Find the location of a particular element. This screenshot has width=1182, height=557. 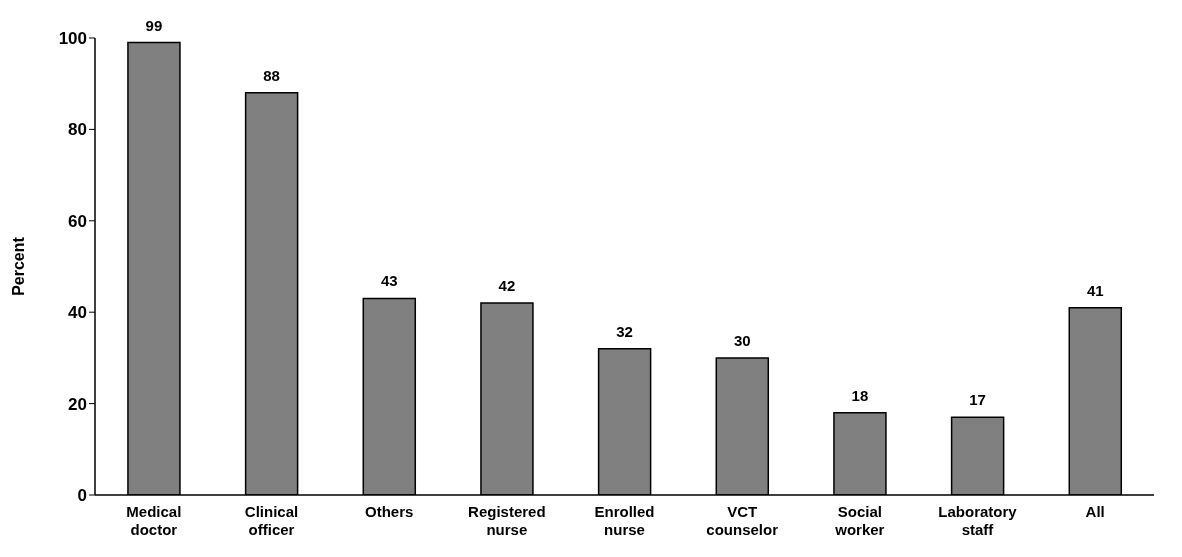

y-tick-label: 60 is located at coordinates (77, 221).